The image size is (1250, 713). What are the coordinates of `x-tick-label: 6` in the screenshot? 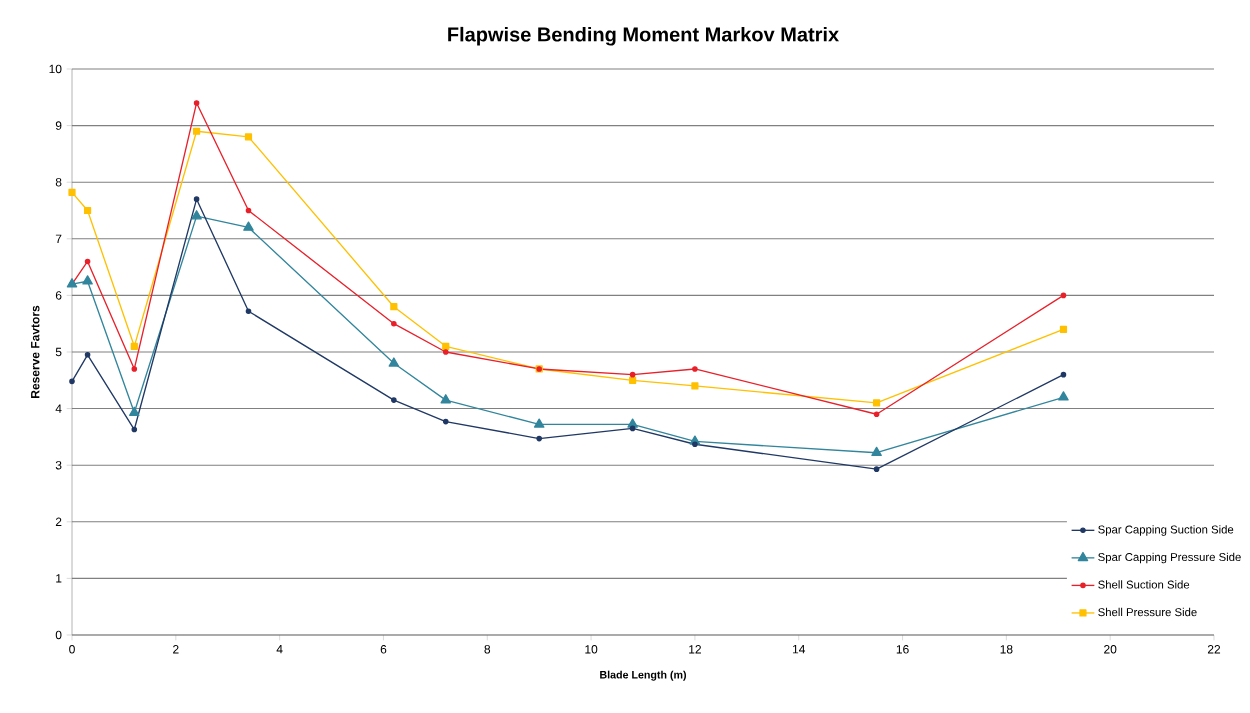 It's located at (383, 649).